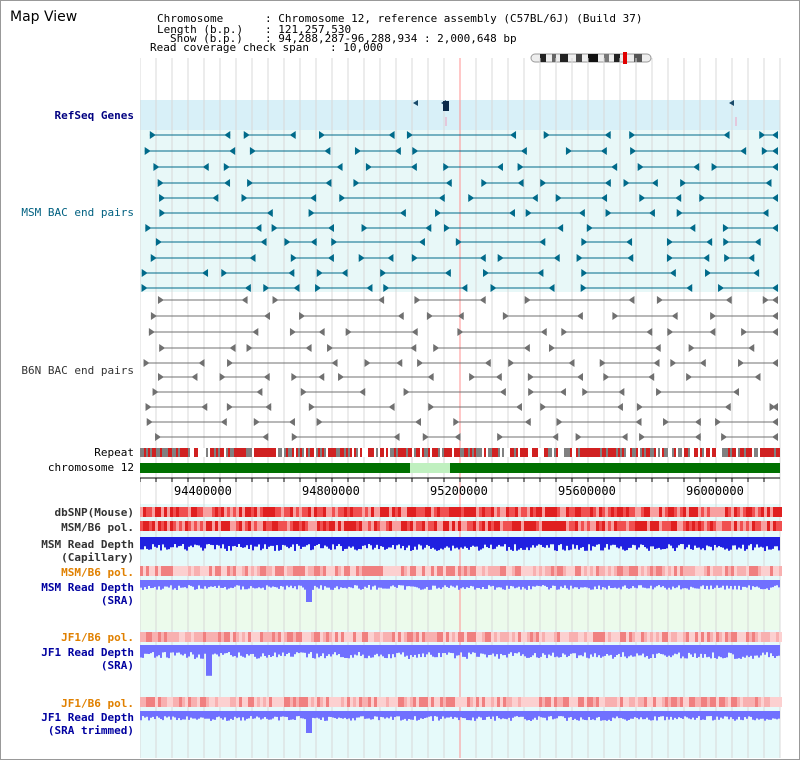 This screenshot has height=760, width=800. What do you see at coordinates (97, 703) in the screenshot?
I see `jf1-b6-pol-trim-label: JF1/B6 pol.` at bounding box center [97, 703].